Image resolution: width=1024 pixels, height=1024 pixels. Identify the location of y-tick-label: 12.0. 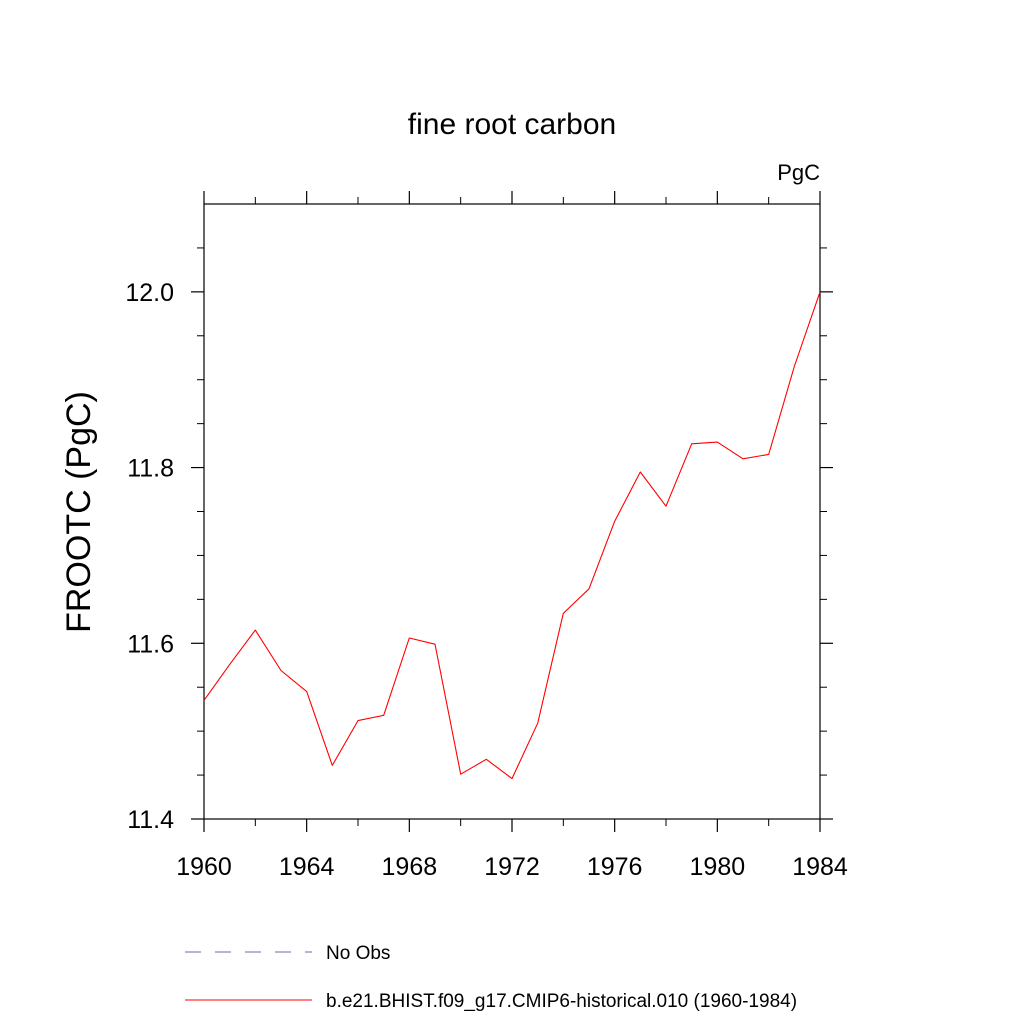
(149, 293).